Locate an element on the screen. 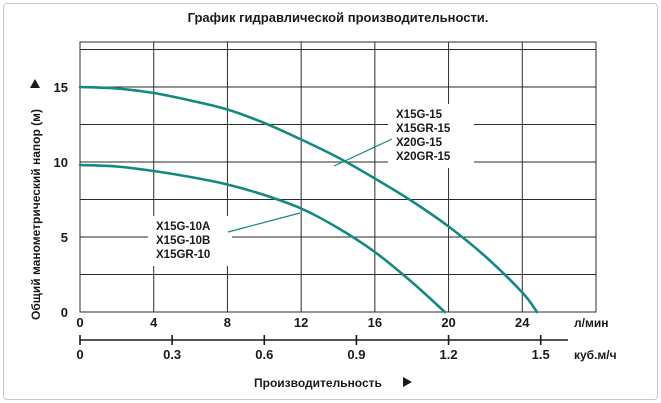 The width and height of the screenshot is (661, 403). x-tick-label-lpm: 8 is located at coordinates (227, 322).